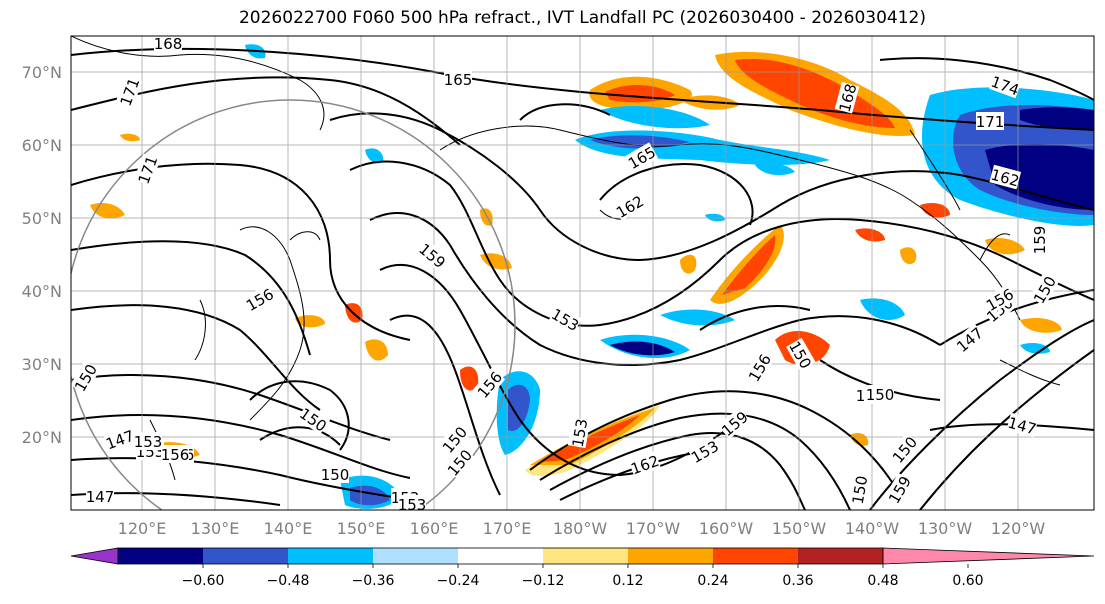  What do you see at coordinates (203, 581) in the screenshot?
I see `colorbar-tick-label: −0.60` at bounding box center [203, 581].